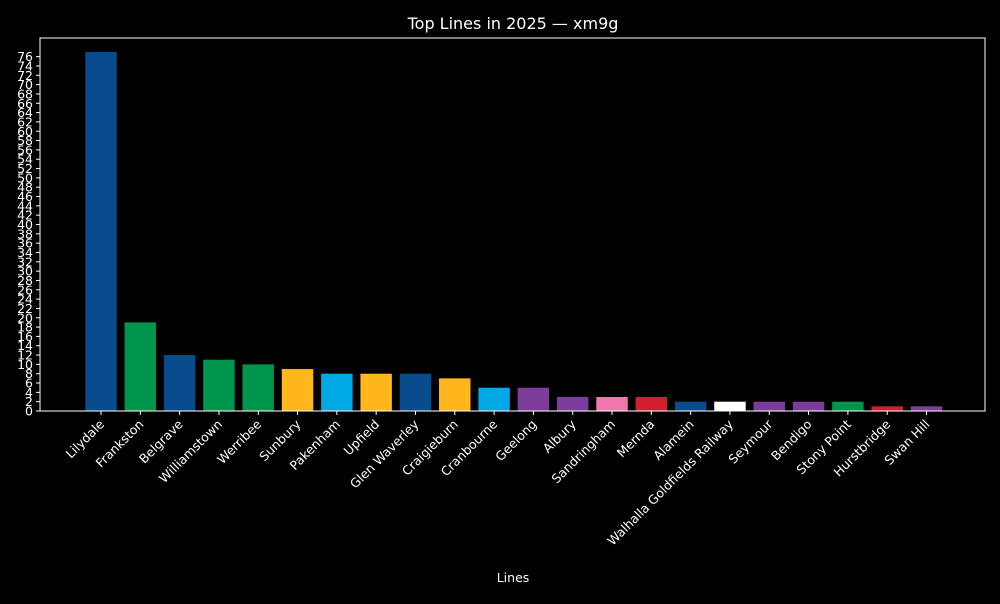 The image size is (1000, 604). What do you see at coordinates (25, 364) in the screenshot?
I see `y-tick-label: 10` at bounding box center [25, 364].